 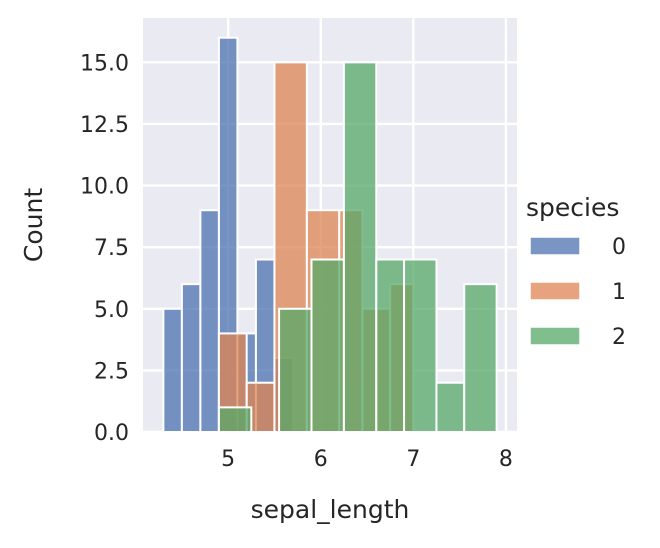 What do you see at coordinates (572, 207) in the screenshot?
I see `legend-title: species` at bounding box center [572, 207].